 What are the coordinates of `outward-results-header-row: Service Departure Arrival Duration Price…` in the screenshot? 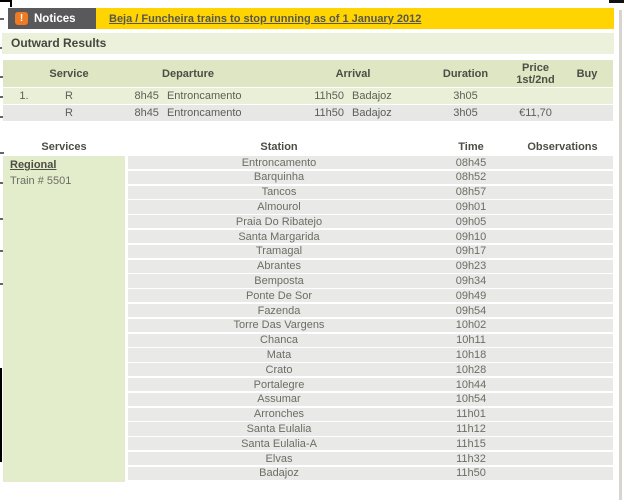 It's located at (308, 73).